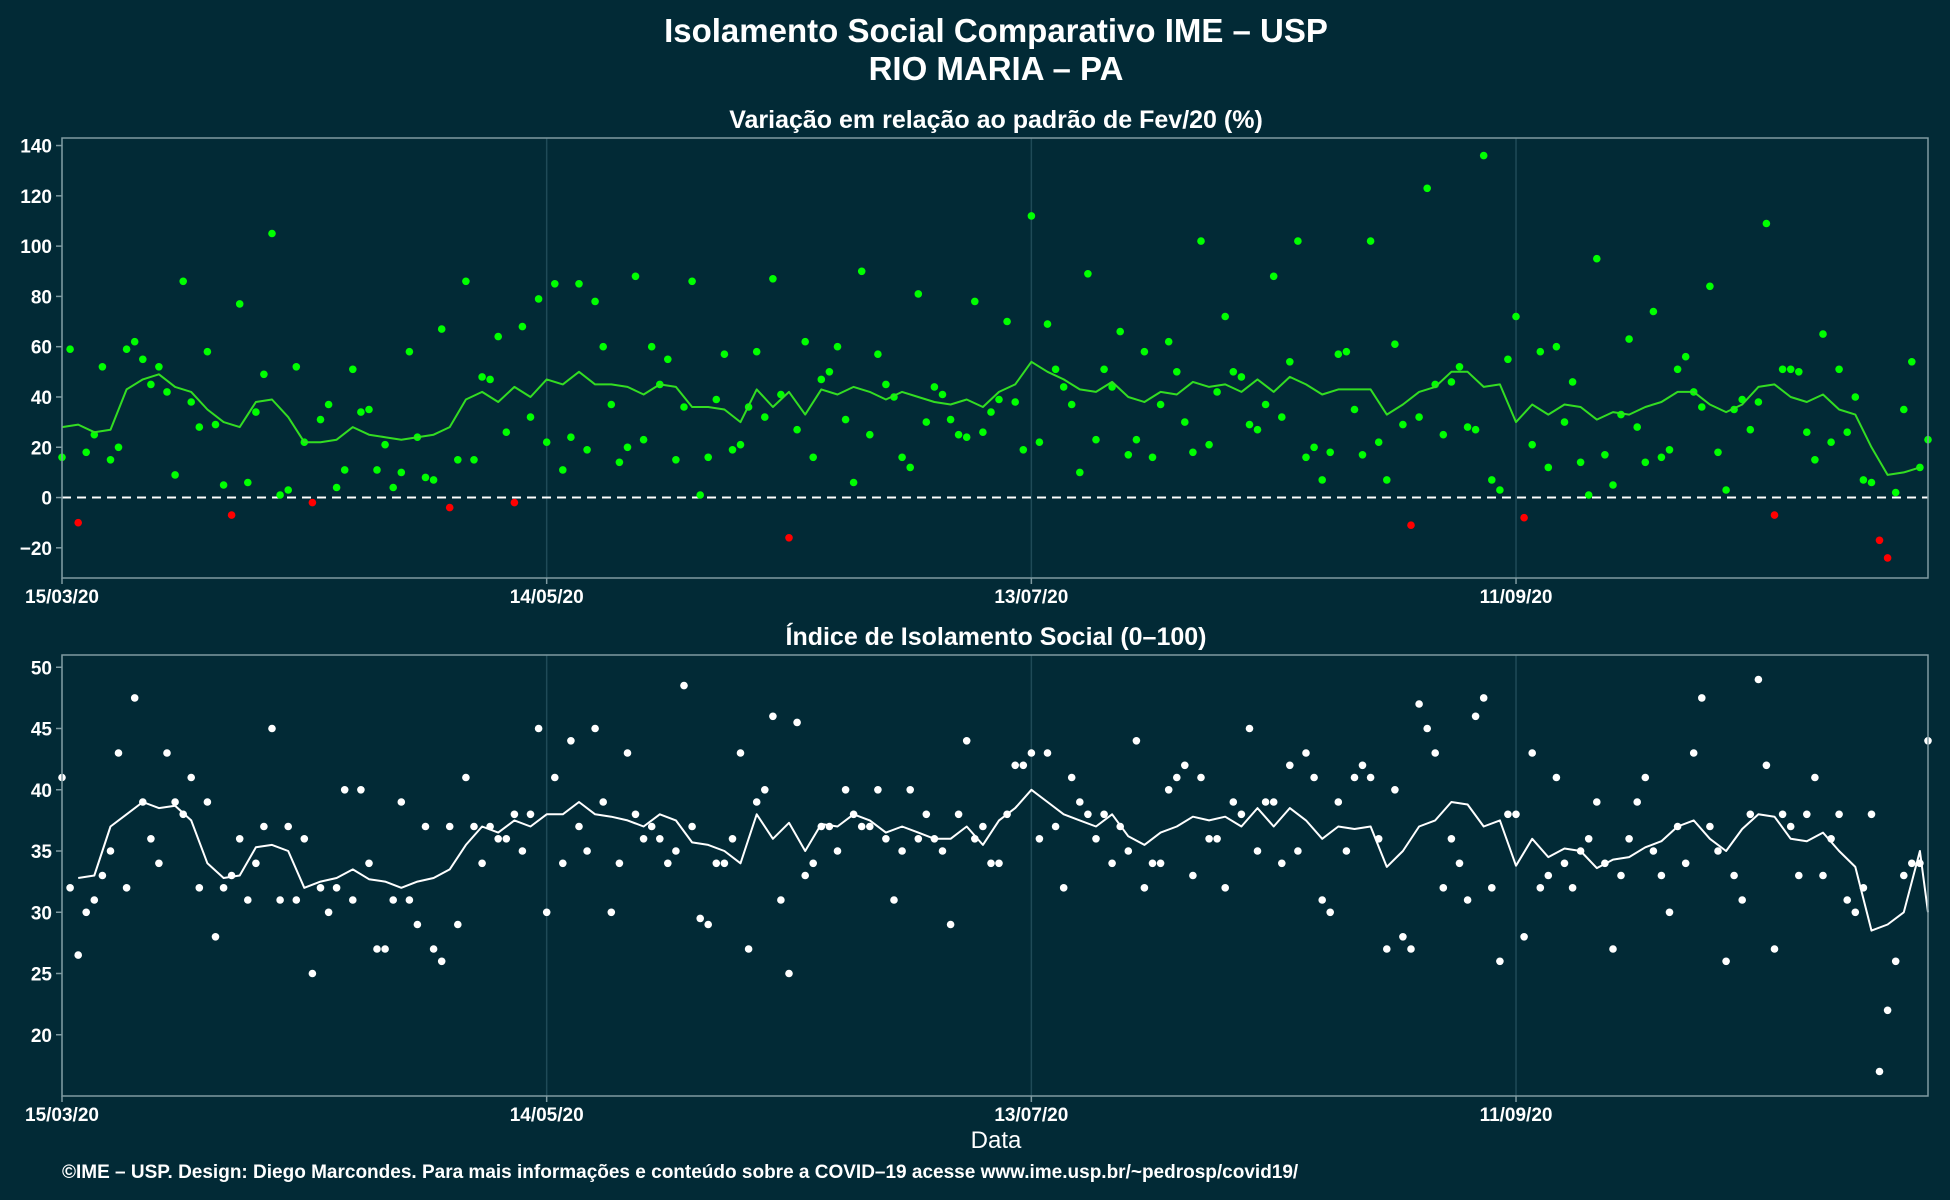 The height and width of the screenshot is (1200, 1950). I want to click on index-y-tick-label-5: 45, so click(42, 730).